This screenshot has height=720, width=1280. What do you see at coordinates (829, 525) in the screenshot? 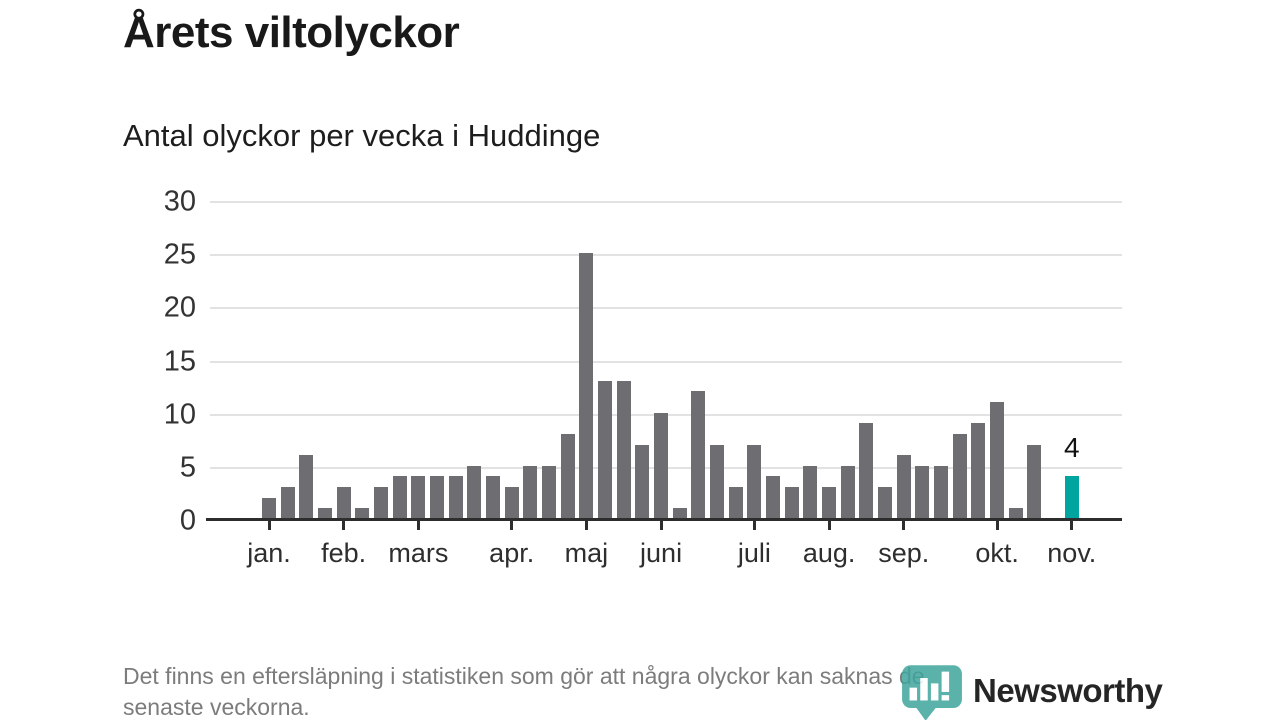
I see `x-tick-aug` at bounding box center [829, 525].